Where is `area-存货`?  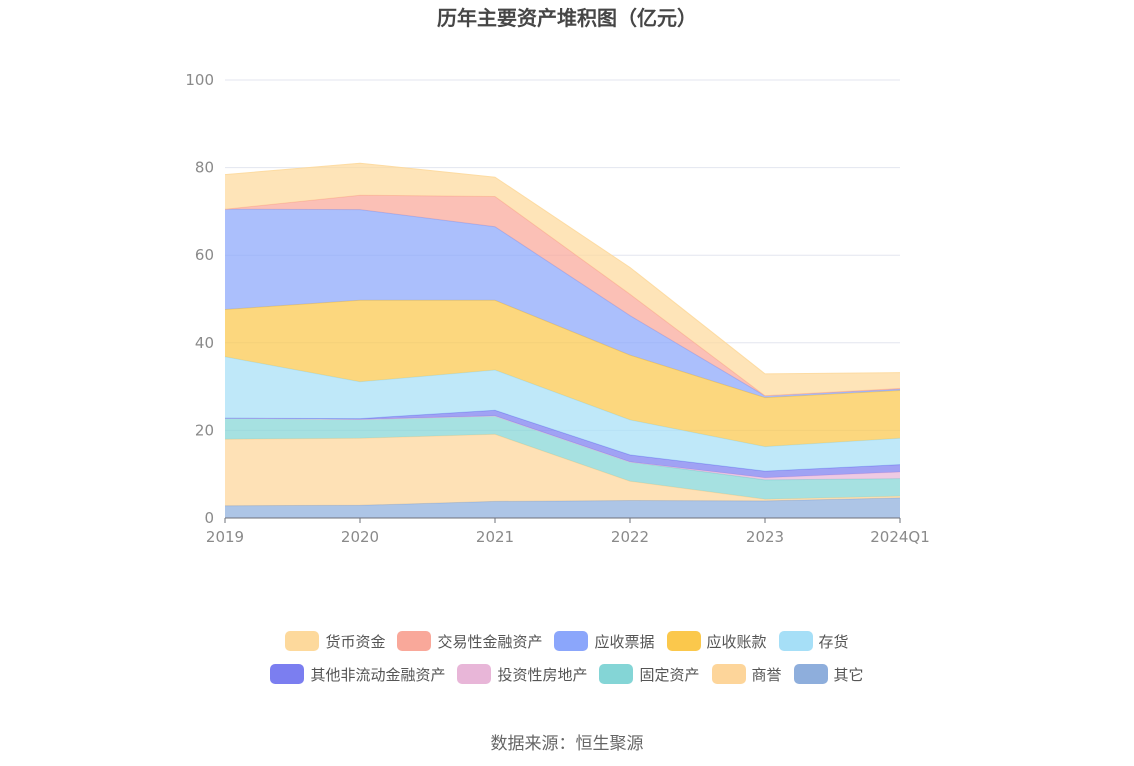 area-存货 is located at coordinates (562, 414).